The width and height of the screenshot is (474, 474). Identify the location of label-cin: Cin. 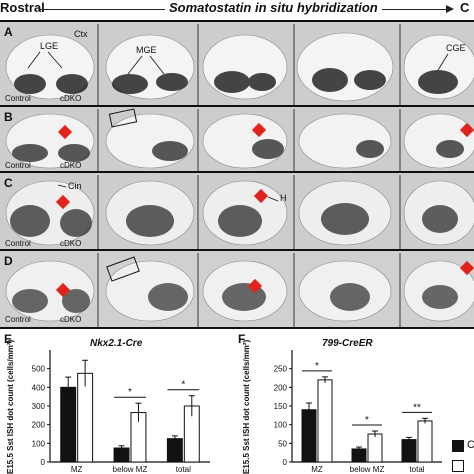
(75, 186).